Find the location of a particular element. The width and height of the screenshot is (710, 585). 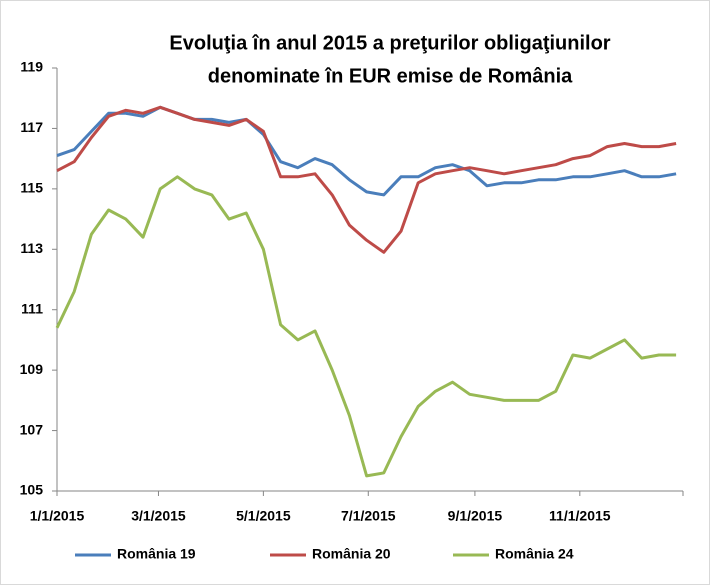

x-tick-label: 5/1/2015 is located at coordinates (263, 516).